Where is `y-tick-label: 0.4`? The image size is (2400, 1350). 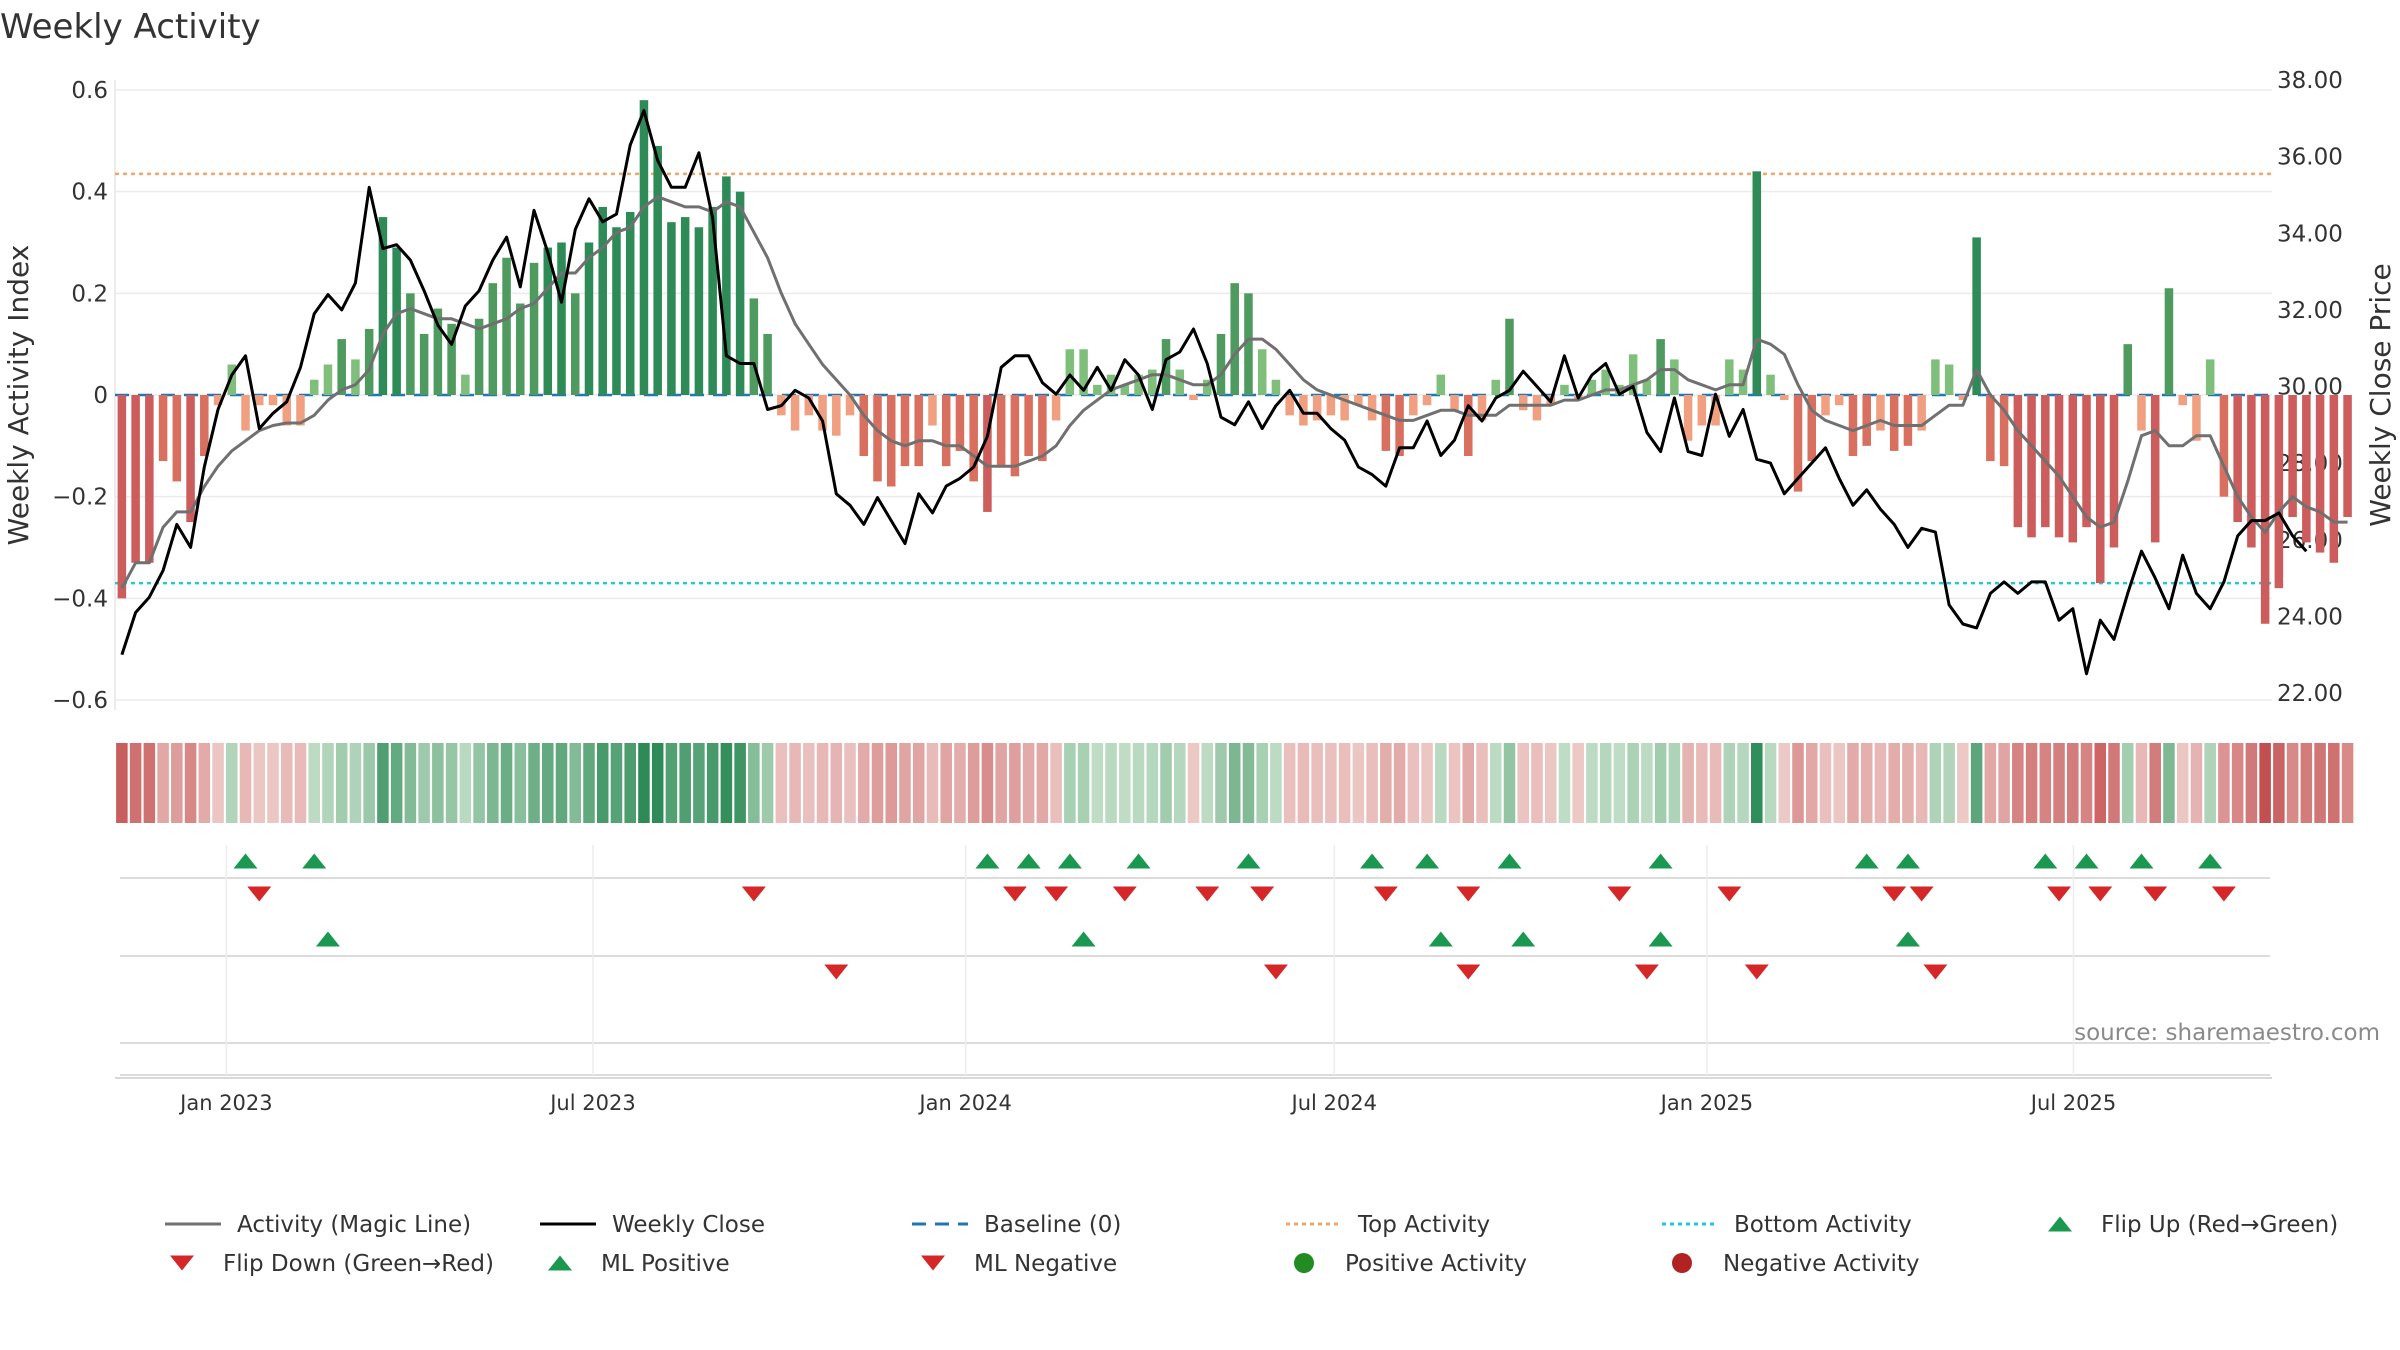 y-tick-label: 0.4 is located at coordinates (89, 193).